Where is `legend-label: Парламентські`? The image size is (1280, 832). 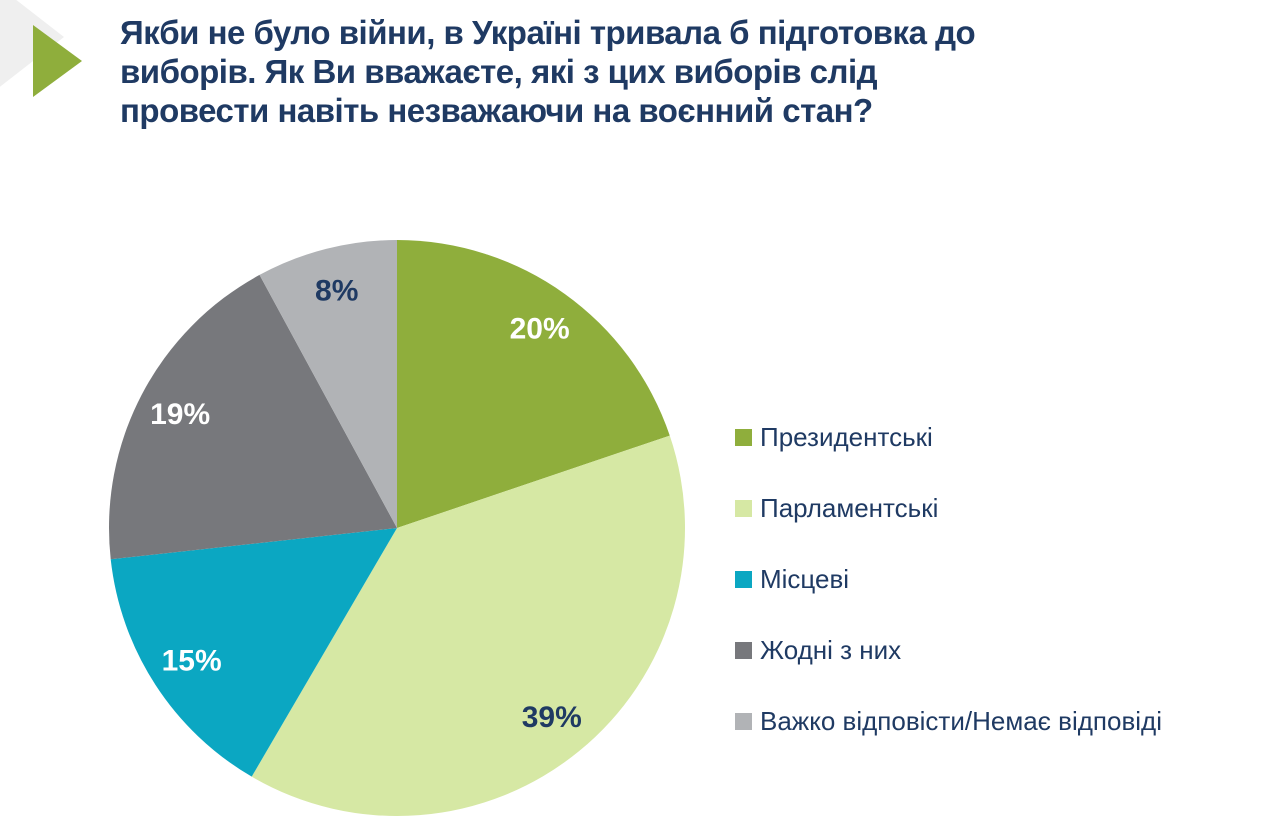
legend-label: Парламентські is located at coordinates (849, 508).